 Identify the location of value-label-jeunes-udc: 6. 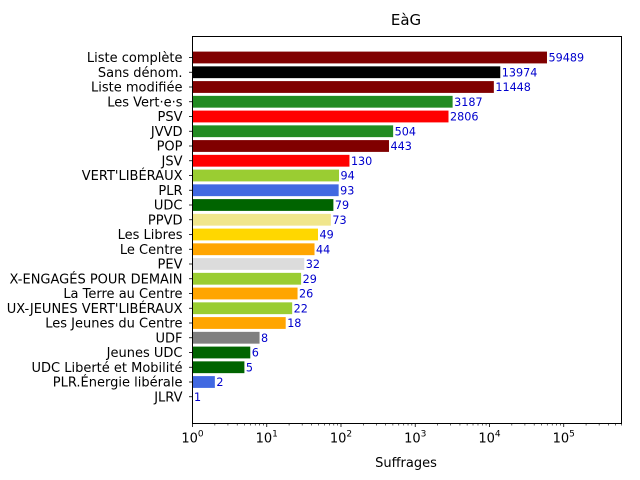
(255, 353).